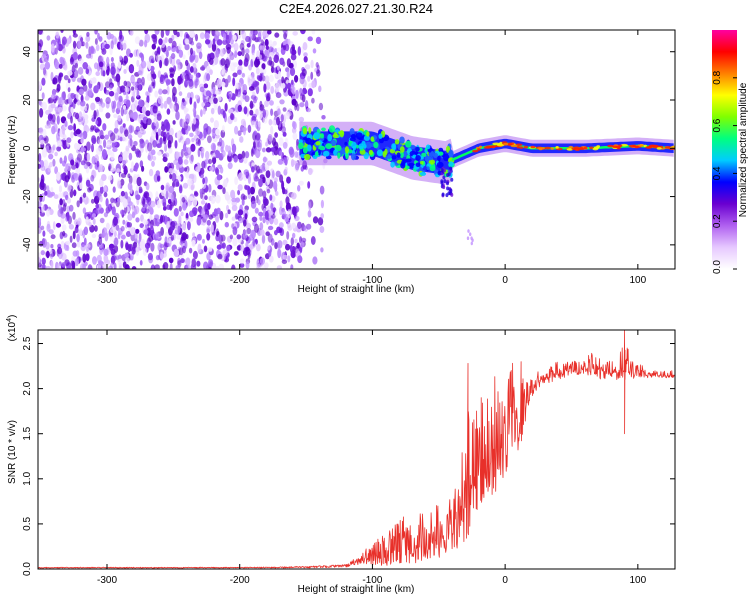  What do you see at coordinates (637, 580) in the screenshot?
I see `snr-x-tick-label: 100` at bounding box center [637, 580].